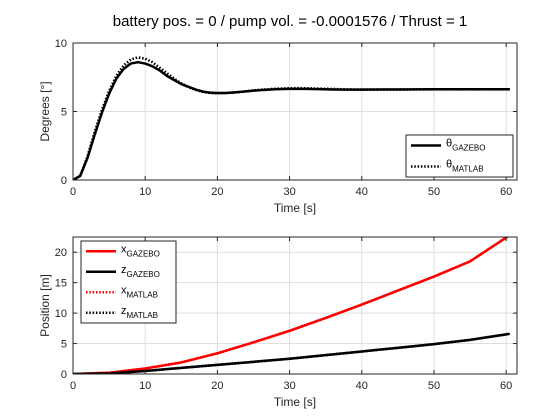 Image resolution: width=560 pixels, height=420 pixels. What do you see at coordinates (45, 111) in the screenshot?
I see `y-axis-label: Degrees [°]` at bounding box center [45, 111].